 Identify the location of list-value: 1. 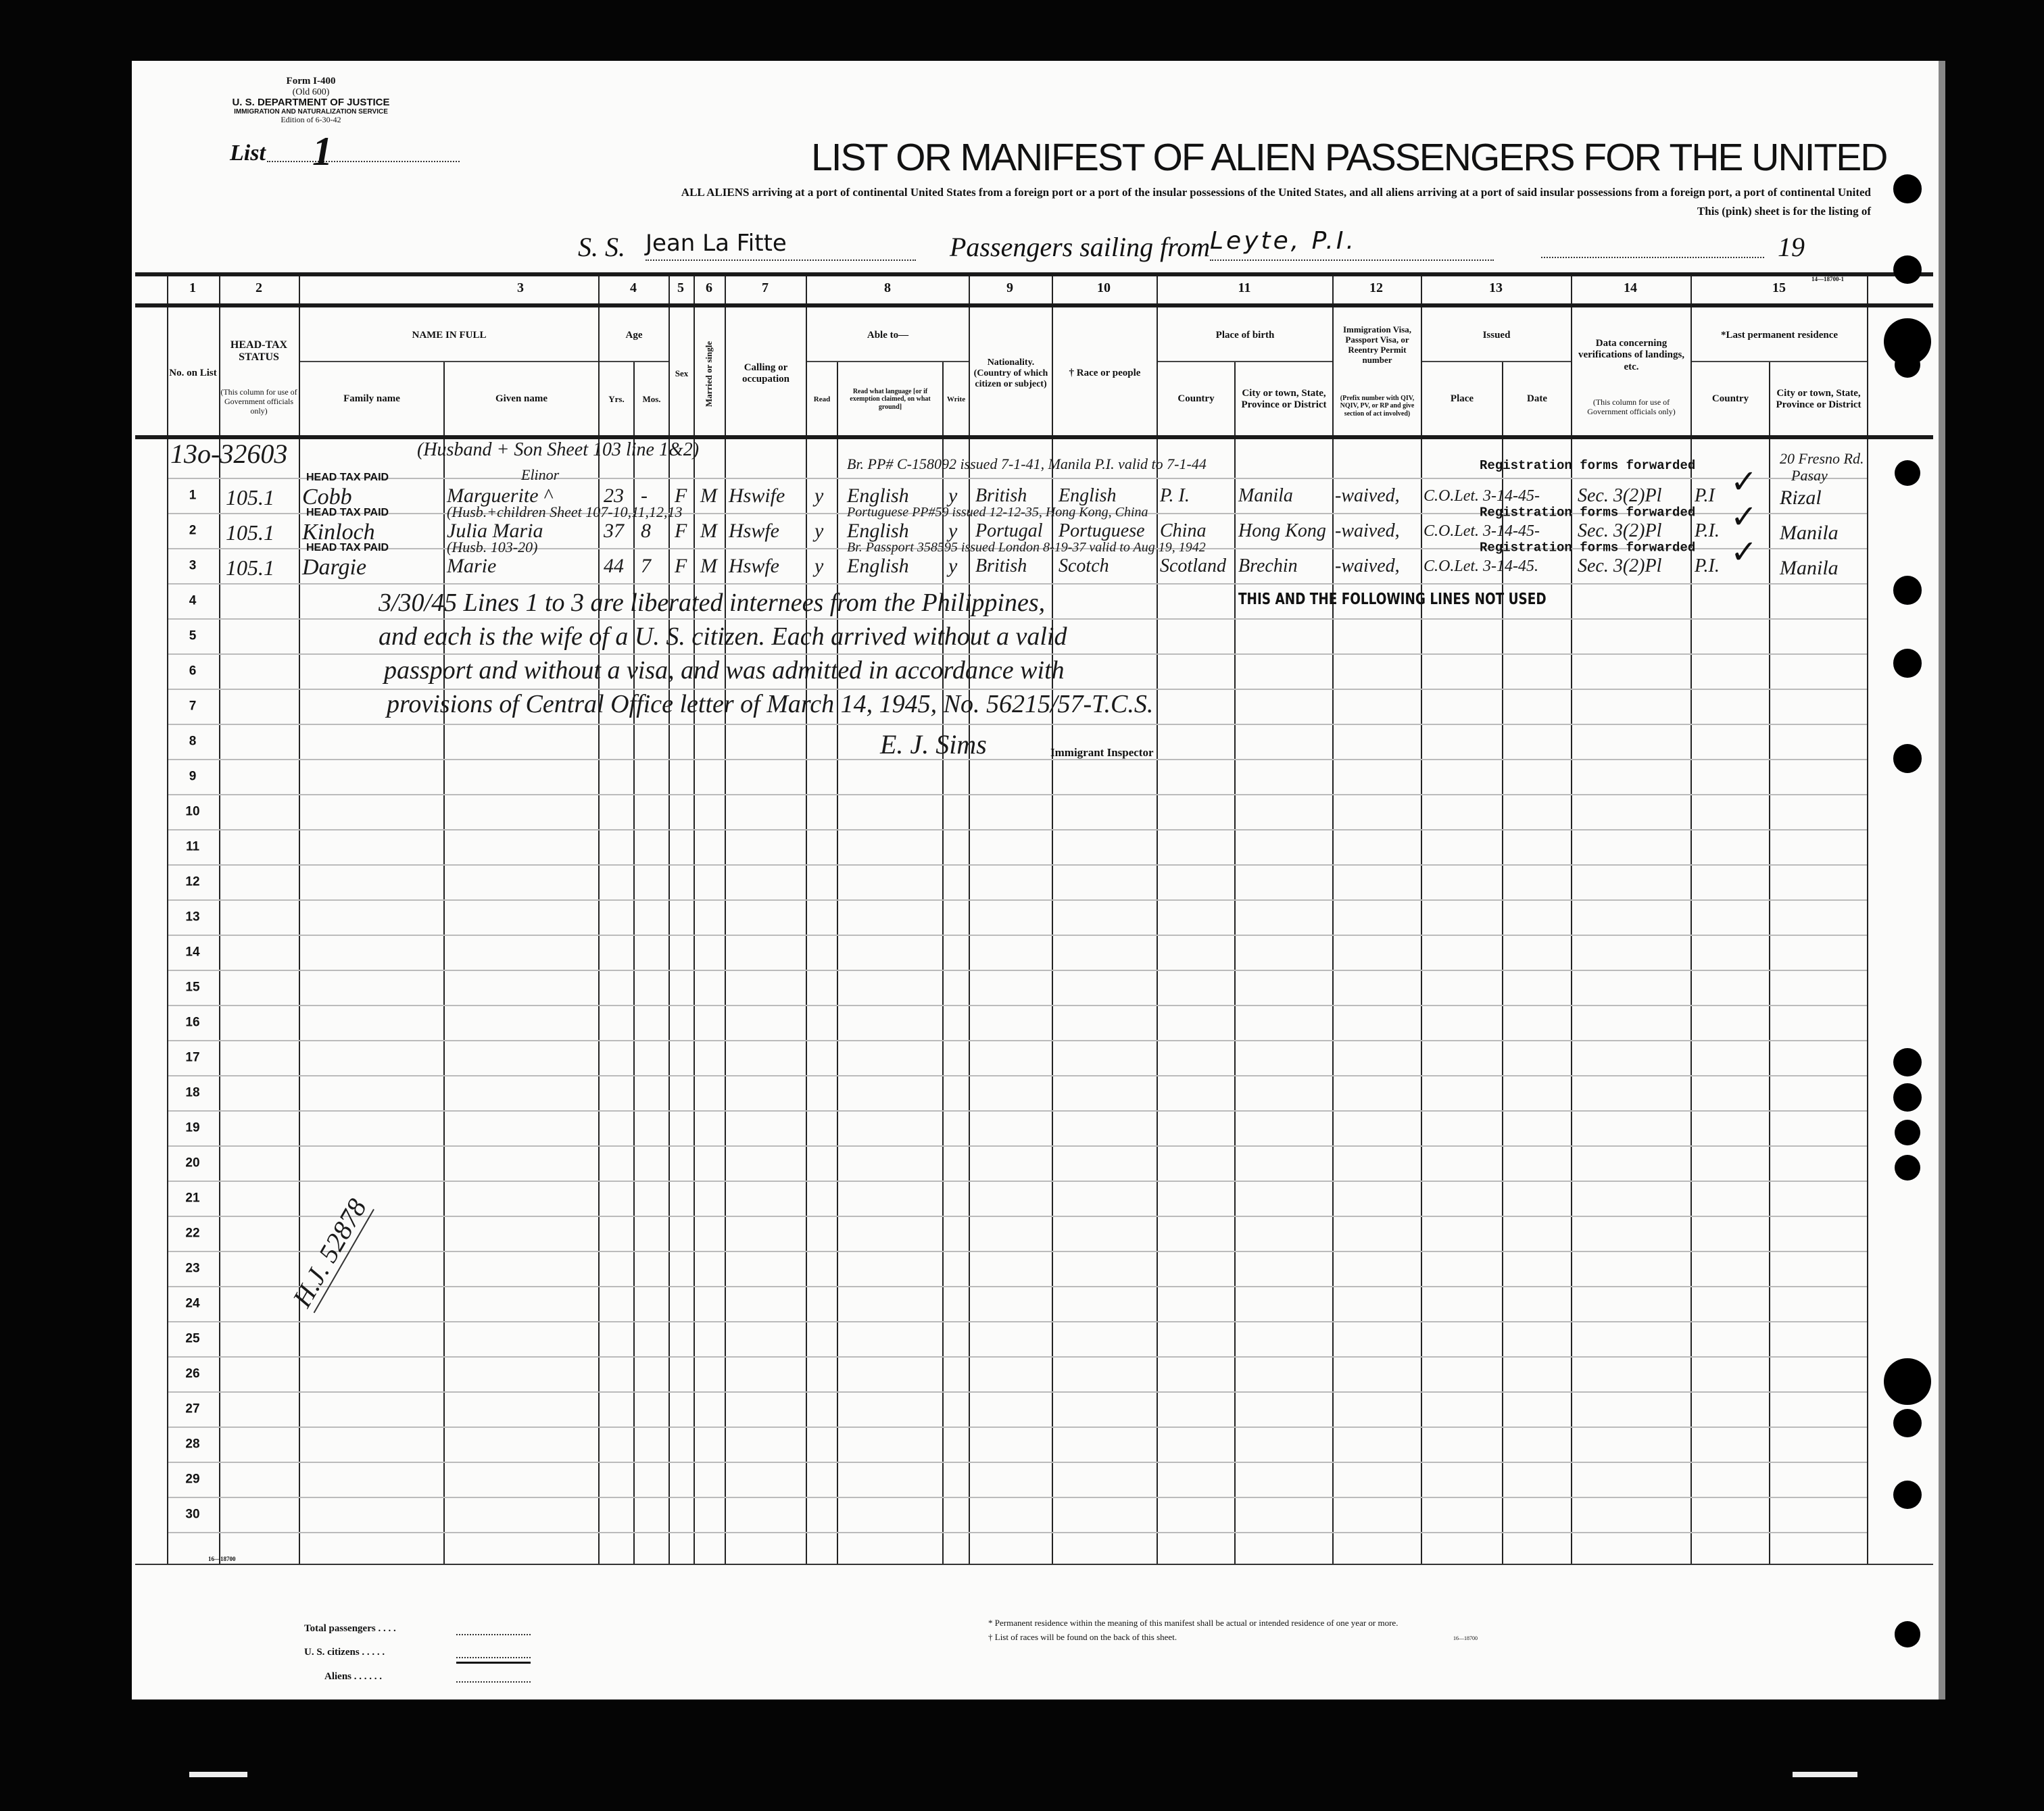
(322, 151).